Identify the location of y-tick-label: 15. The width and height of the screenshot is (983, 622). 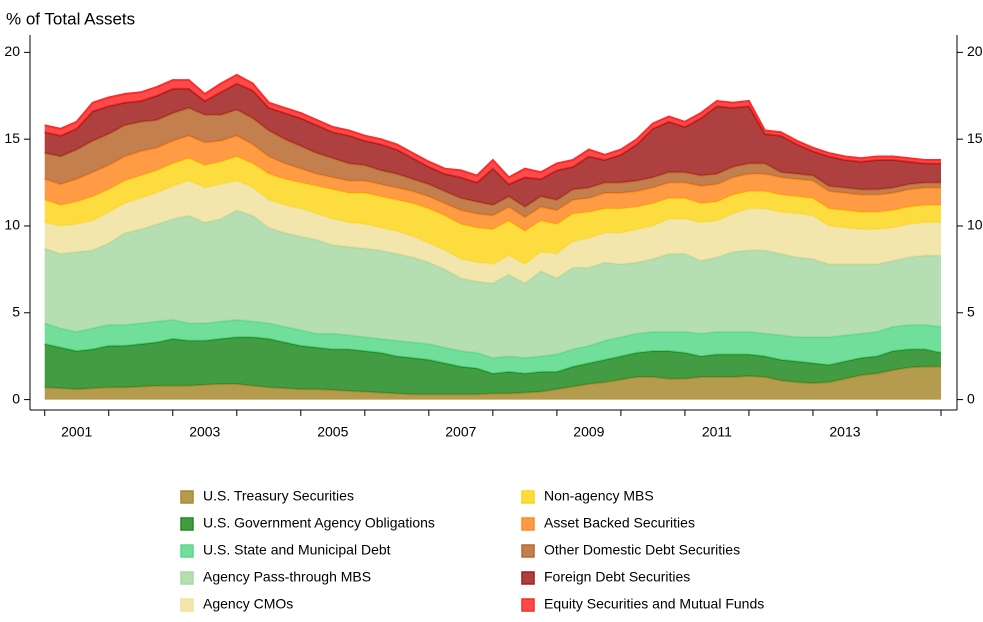
(12, 138).